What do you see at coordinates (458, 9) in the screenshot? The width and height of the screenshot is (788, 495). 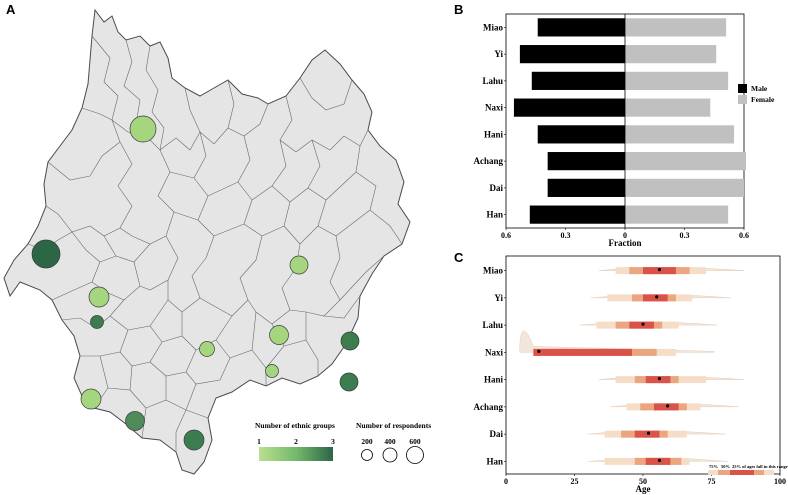 I see `panel-b-label: B` at bounding box center [458, 9].